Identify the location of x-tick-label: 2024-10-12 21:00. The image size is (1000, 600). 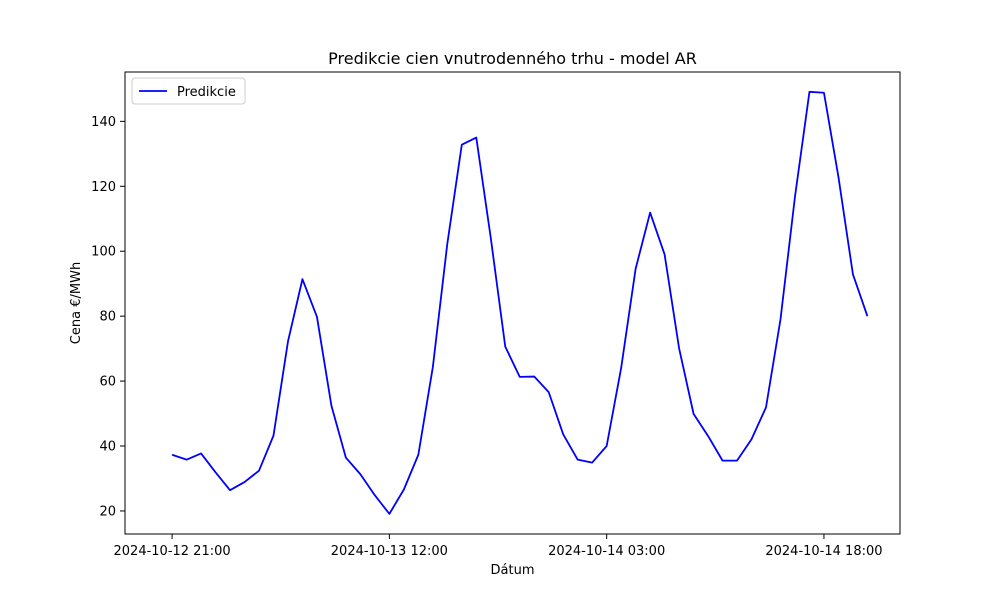
(172, 551).